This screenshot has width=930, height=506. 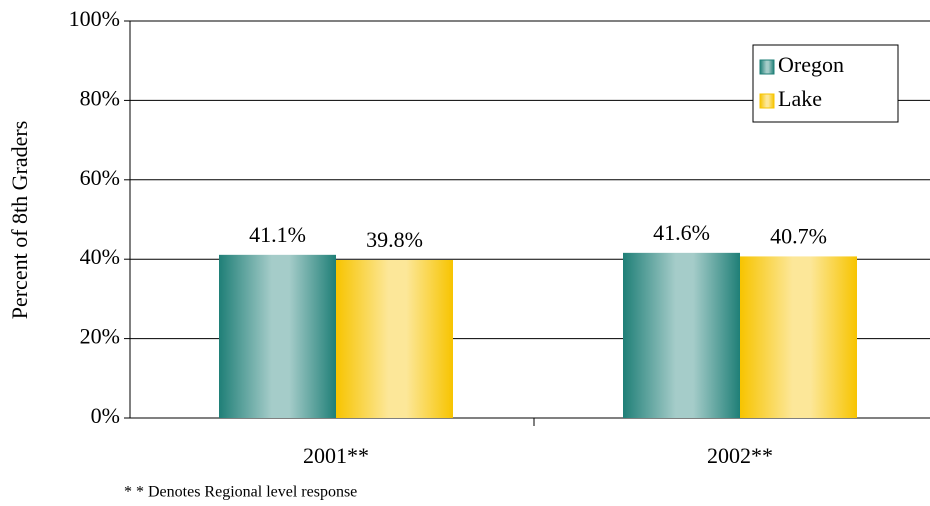 I want to click on legend-label: Lake, so click(x=800, y=98).